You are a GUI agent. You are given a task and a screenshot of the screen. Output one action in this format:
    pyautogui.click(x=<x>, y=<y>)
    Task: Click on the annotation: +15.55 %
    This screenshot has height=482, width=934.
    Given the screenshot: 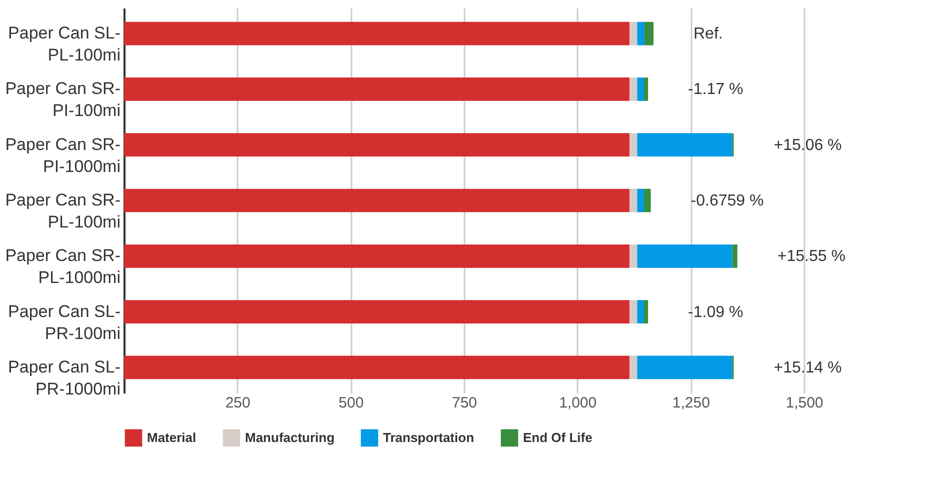 What is the action you would take?
    pyautogui.click(x=811, y=257)
    